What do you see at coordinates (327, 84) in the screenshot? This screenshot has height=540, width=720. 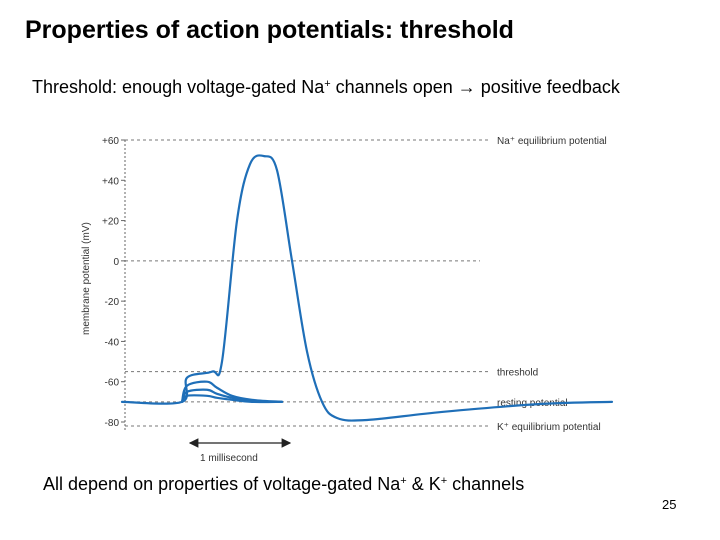 I see `subtitle-superscript: +` at bounding box center [327, 84].